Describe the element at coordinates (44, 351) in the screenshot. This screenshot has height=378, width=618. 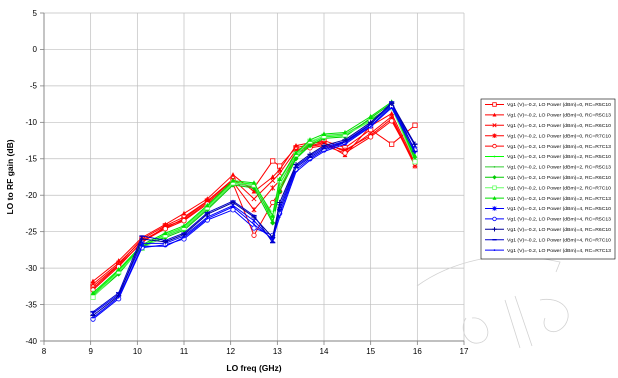
I see `x-tick-label: 8` at that location.